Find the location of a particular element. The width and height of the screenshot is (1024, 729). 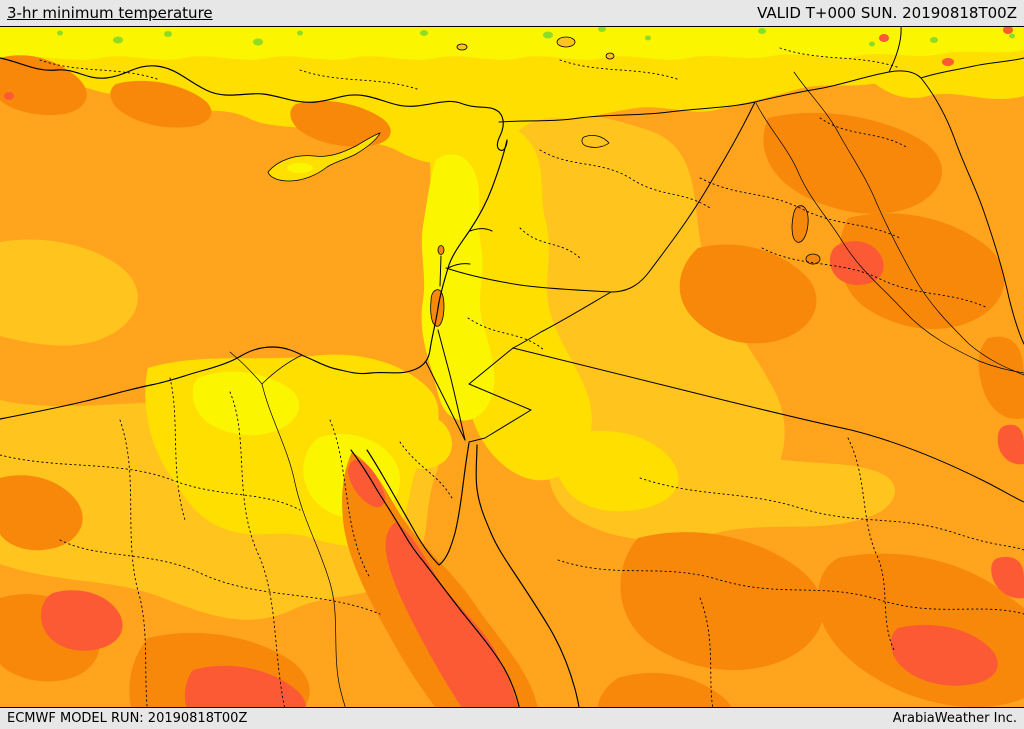

border-syria-lebanon is located at coordinates (481, 230).